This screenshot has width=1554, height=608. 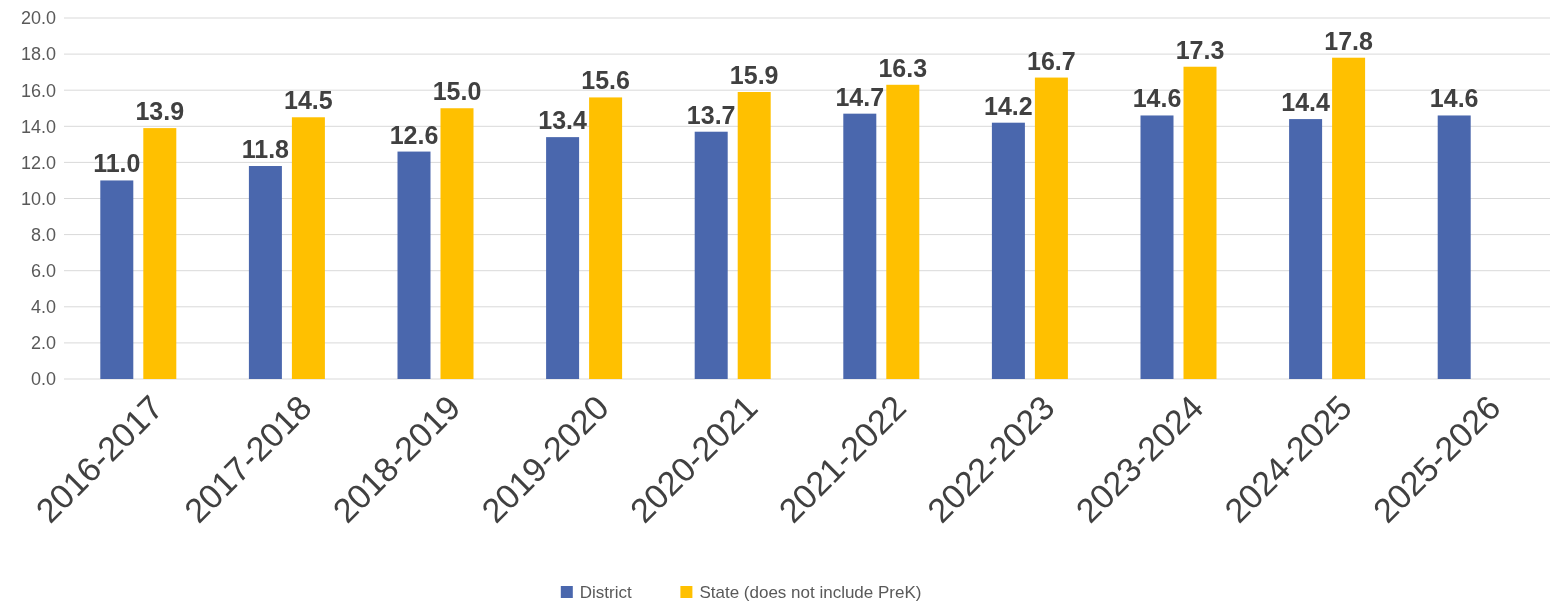 What do you see at coordinates (711, 114) in the screenshot?
I see `data-label: 13.7` at bounding box center [711, 114].